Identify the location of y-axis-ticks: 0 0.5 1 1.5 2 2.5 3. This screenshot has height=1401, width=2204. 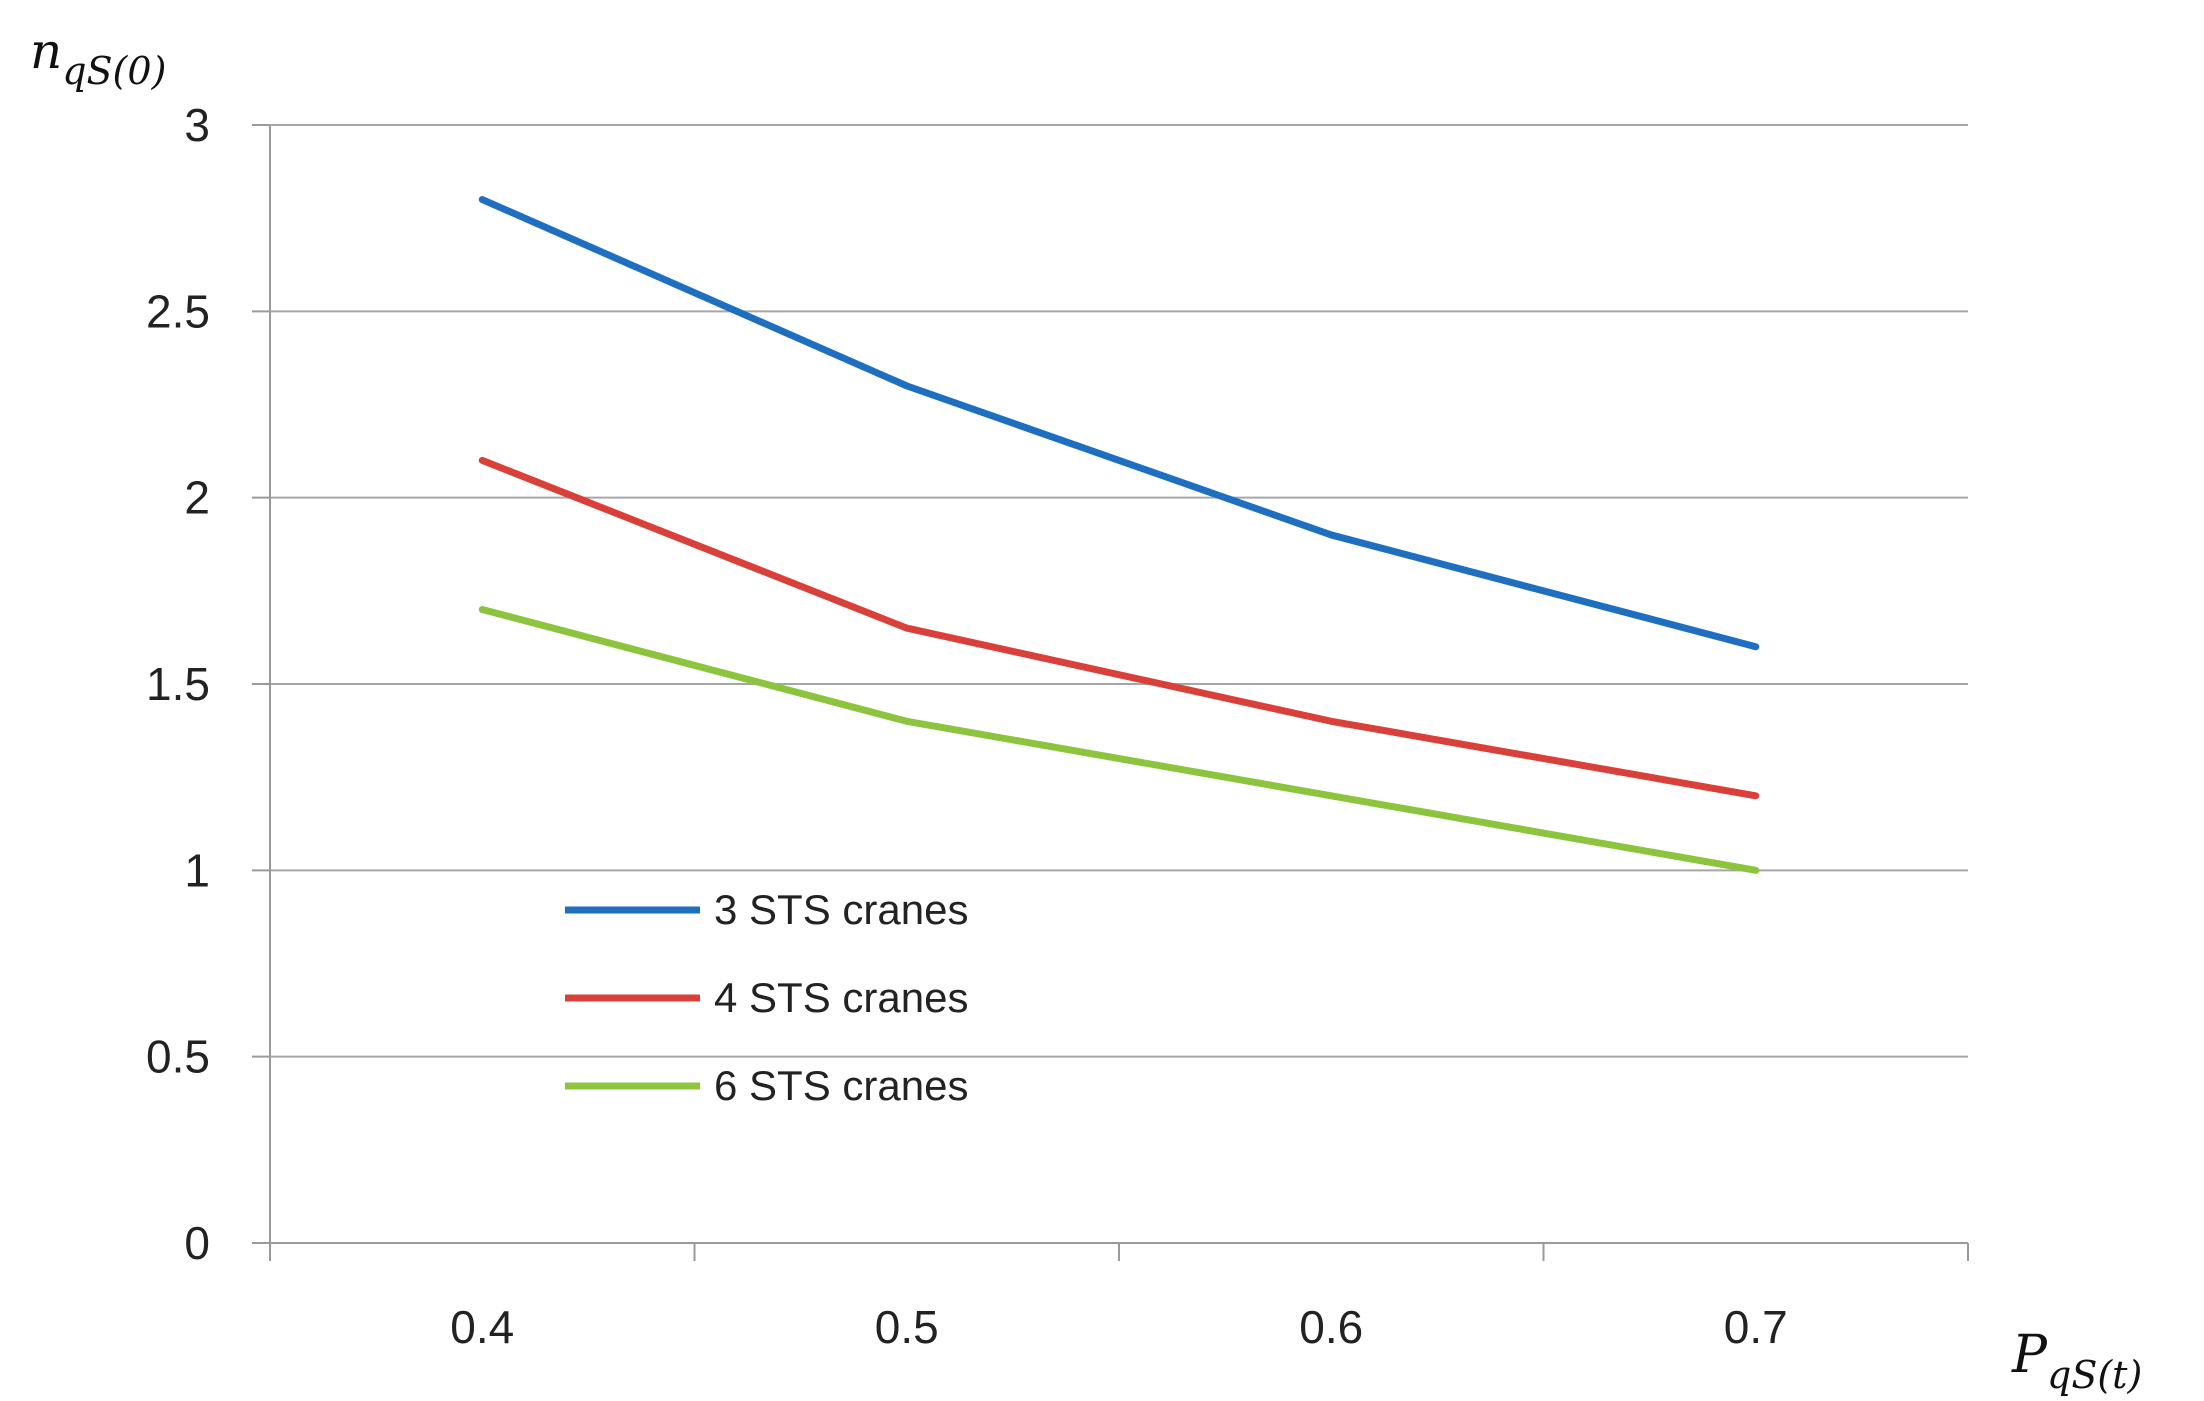
(208, 684).